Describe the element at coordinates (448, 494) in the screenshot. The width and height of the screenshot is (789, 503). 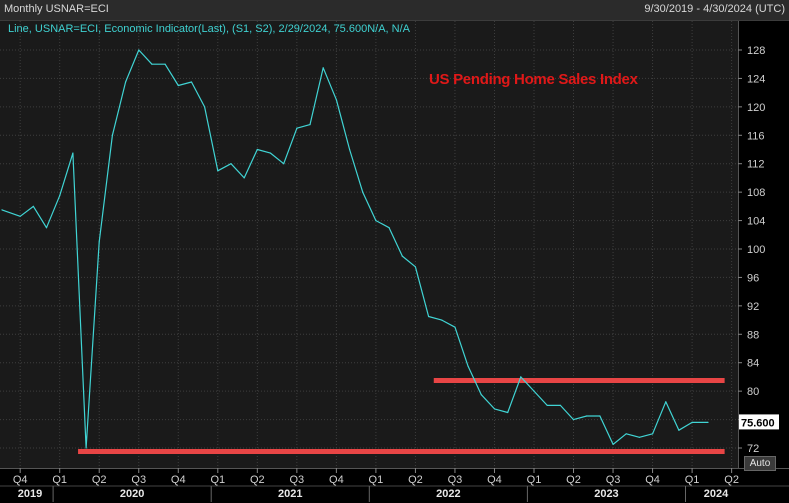
I see `x-year-label: 2022` at that location.